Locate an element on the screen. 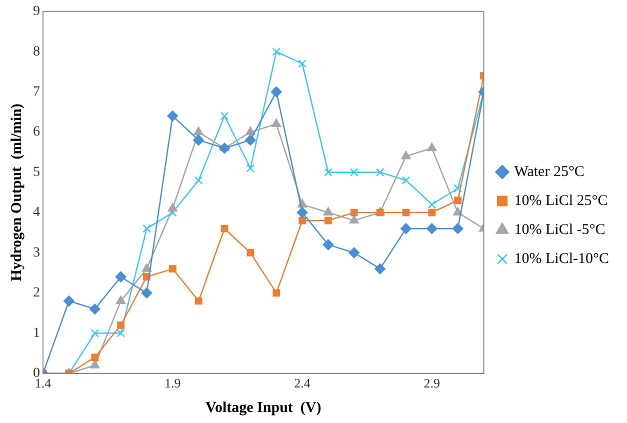  x-axis-title: Voltage Input (V) is located at coordinates (264, 408).